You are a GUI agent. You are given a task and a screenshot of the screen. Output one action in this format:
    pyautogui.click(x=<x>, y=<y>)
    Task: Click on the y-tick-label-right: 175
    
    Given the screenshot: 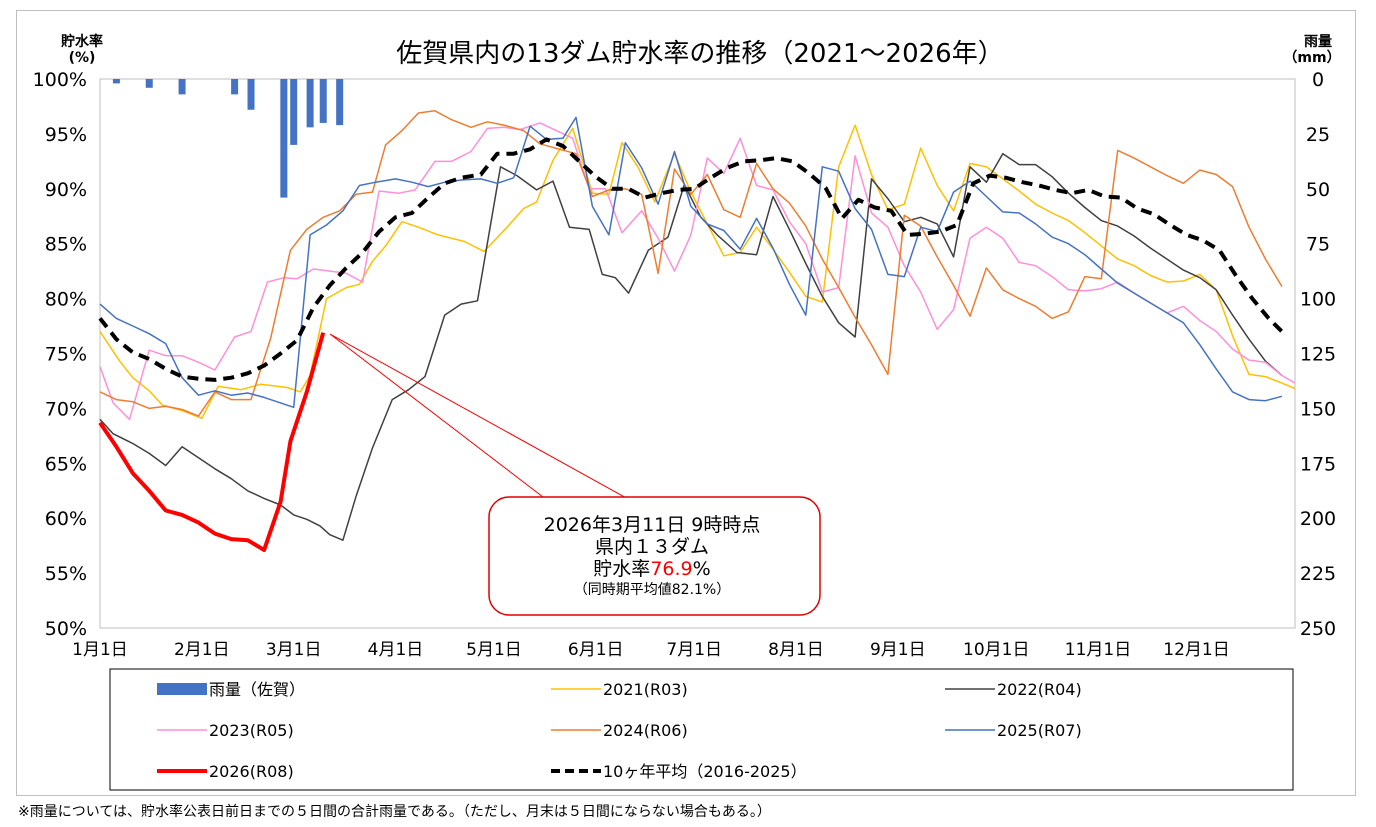 What is the action you would take?
    pyautogui.click(x=1318, y=464)
    